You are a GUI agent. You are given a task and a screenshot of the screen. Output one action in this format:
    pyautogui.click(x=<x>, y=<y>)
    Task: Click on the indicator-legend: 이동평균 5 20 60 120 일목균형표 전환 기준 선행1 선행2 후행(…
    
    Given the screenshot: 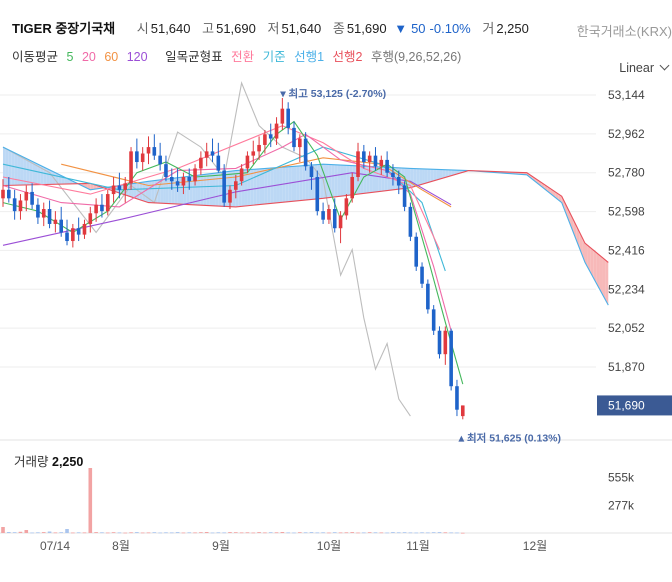 What is the action you would take?
    pyautogui.click(x=239, y=55)
    